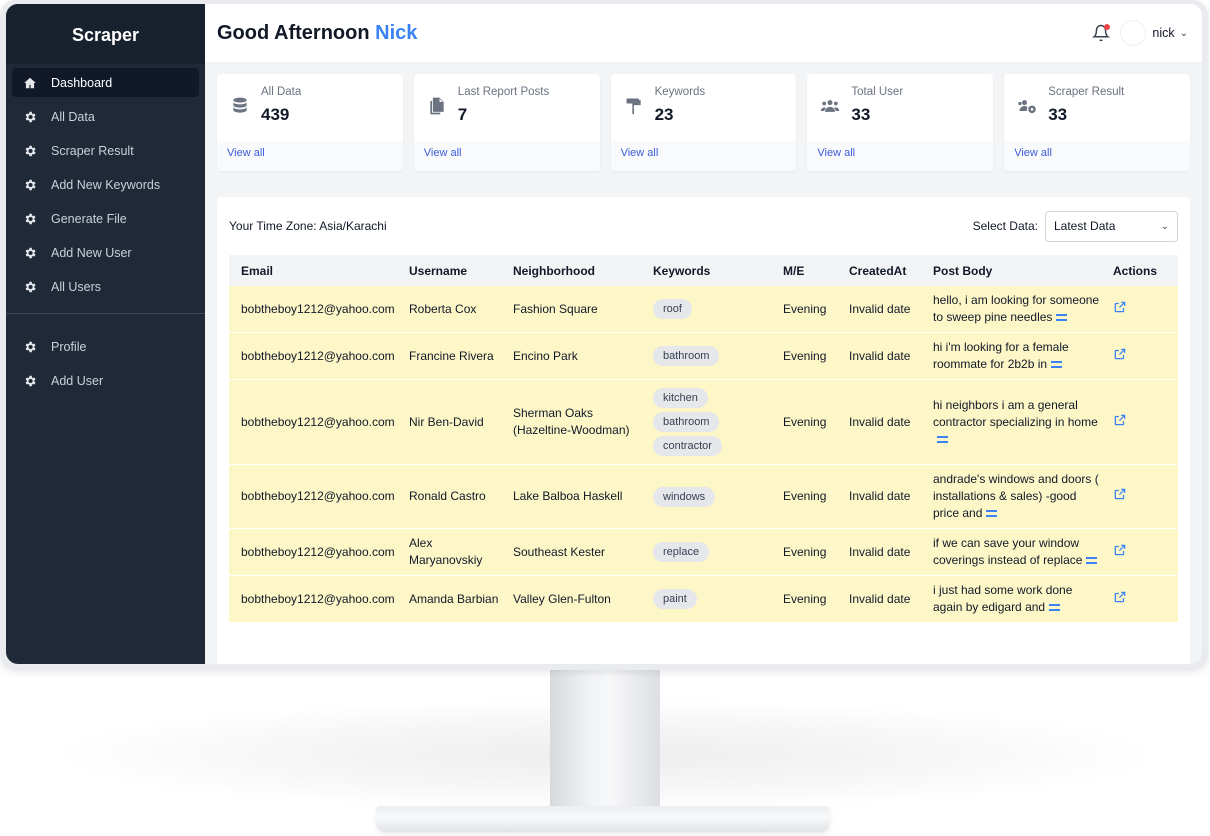 Image resolution: width=1210 pixels, height=836 pixels. Describe the element at coordinates (554, 270) in the screenshot. I see `column-header-neighborhood: Neighborhood` at that location.